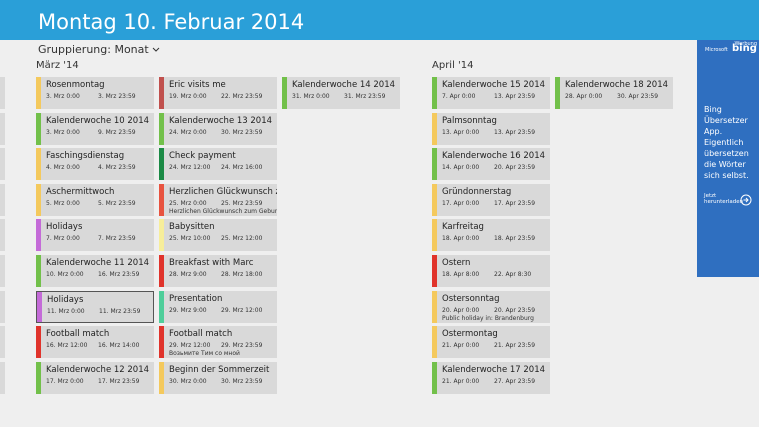 This screenshot has height=427, width=759. What do you see at coordinates (188, 274) in the screenshot?
I see `event-start: 28. Mrz 9:00` at bounding box center [188, 274].